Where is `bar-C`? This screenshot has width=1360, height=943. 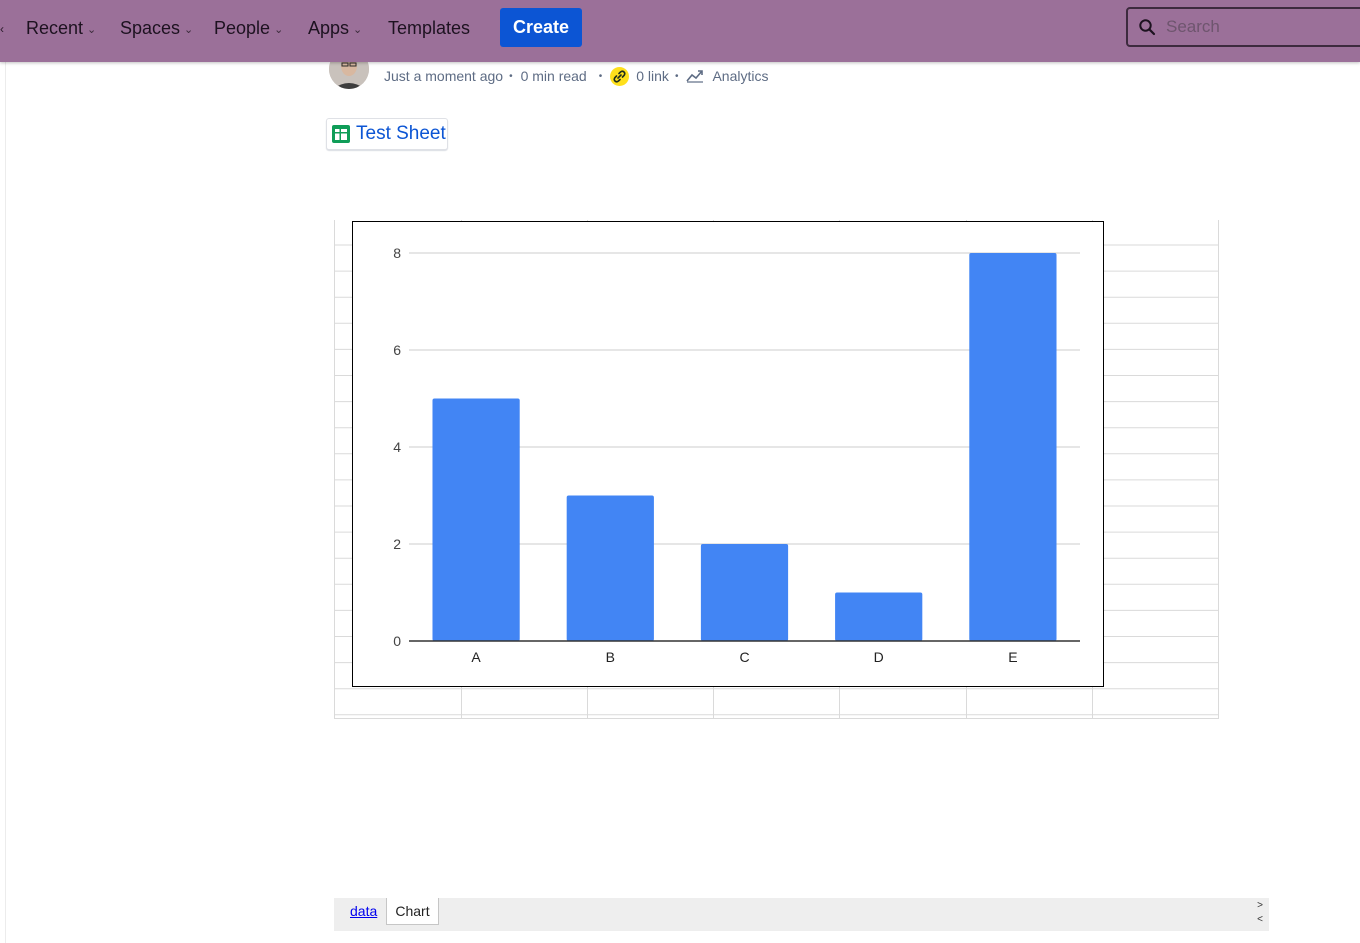 bar-C is located at coordinates (744, 592).